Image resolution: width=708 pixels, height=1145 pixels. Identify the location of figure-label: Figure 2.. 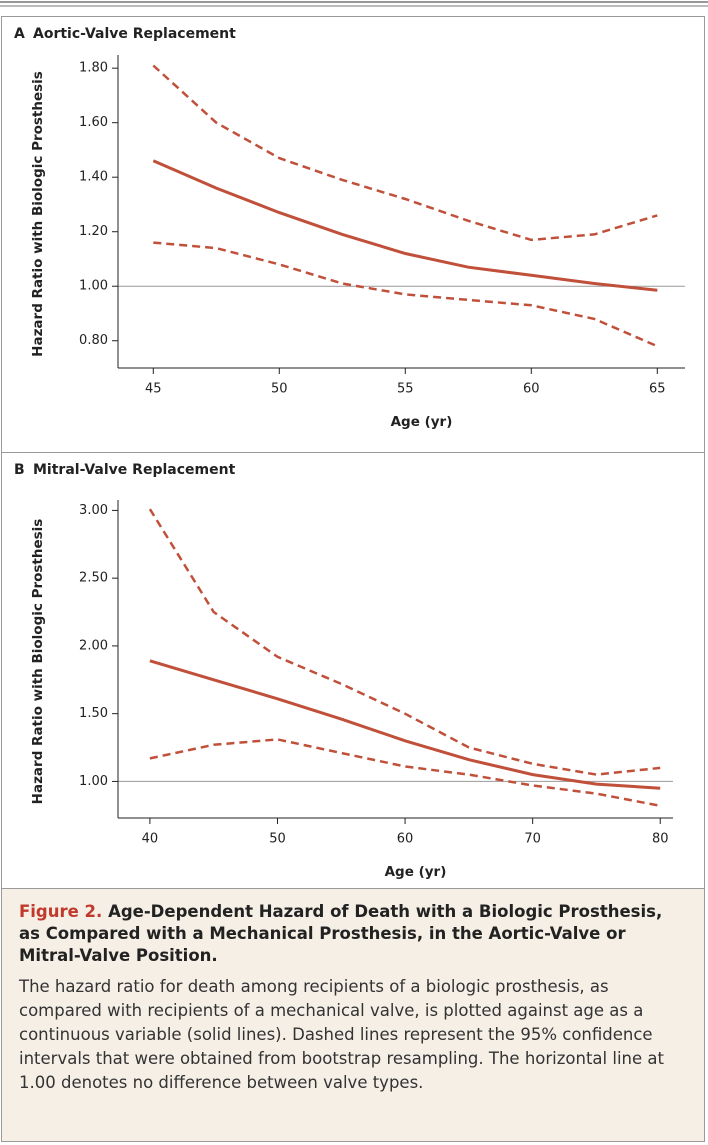
(61, 911).